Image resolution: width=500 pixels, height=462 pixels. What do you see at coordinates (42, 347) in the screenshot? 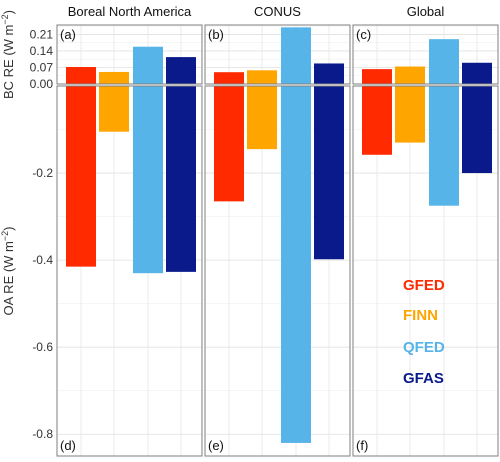
I see `oa-tick-label: -0.6` at bounding box center [42, 347].